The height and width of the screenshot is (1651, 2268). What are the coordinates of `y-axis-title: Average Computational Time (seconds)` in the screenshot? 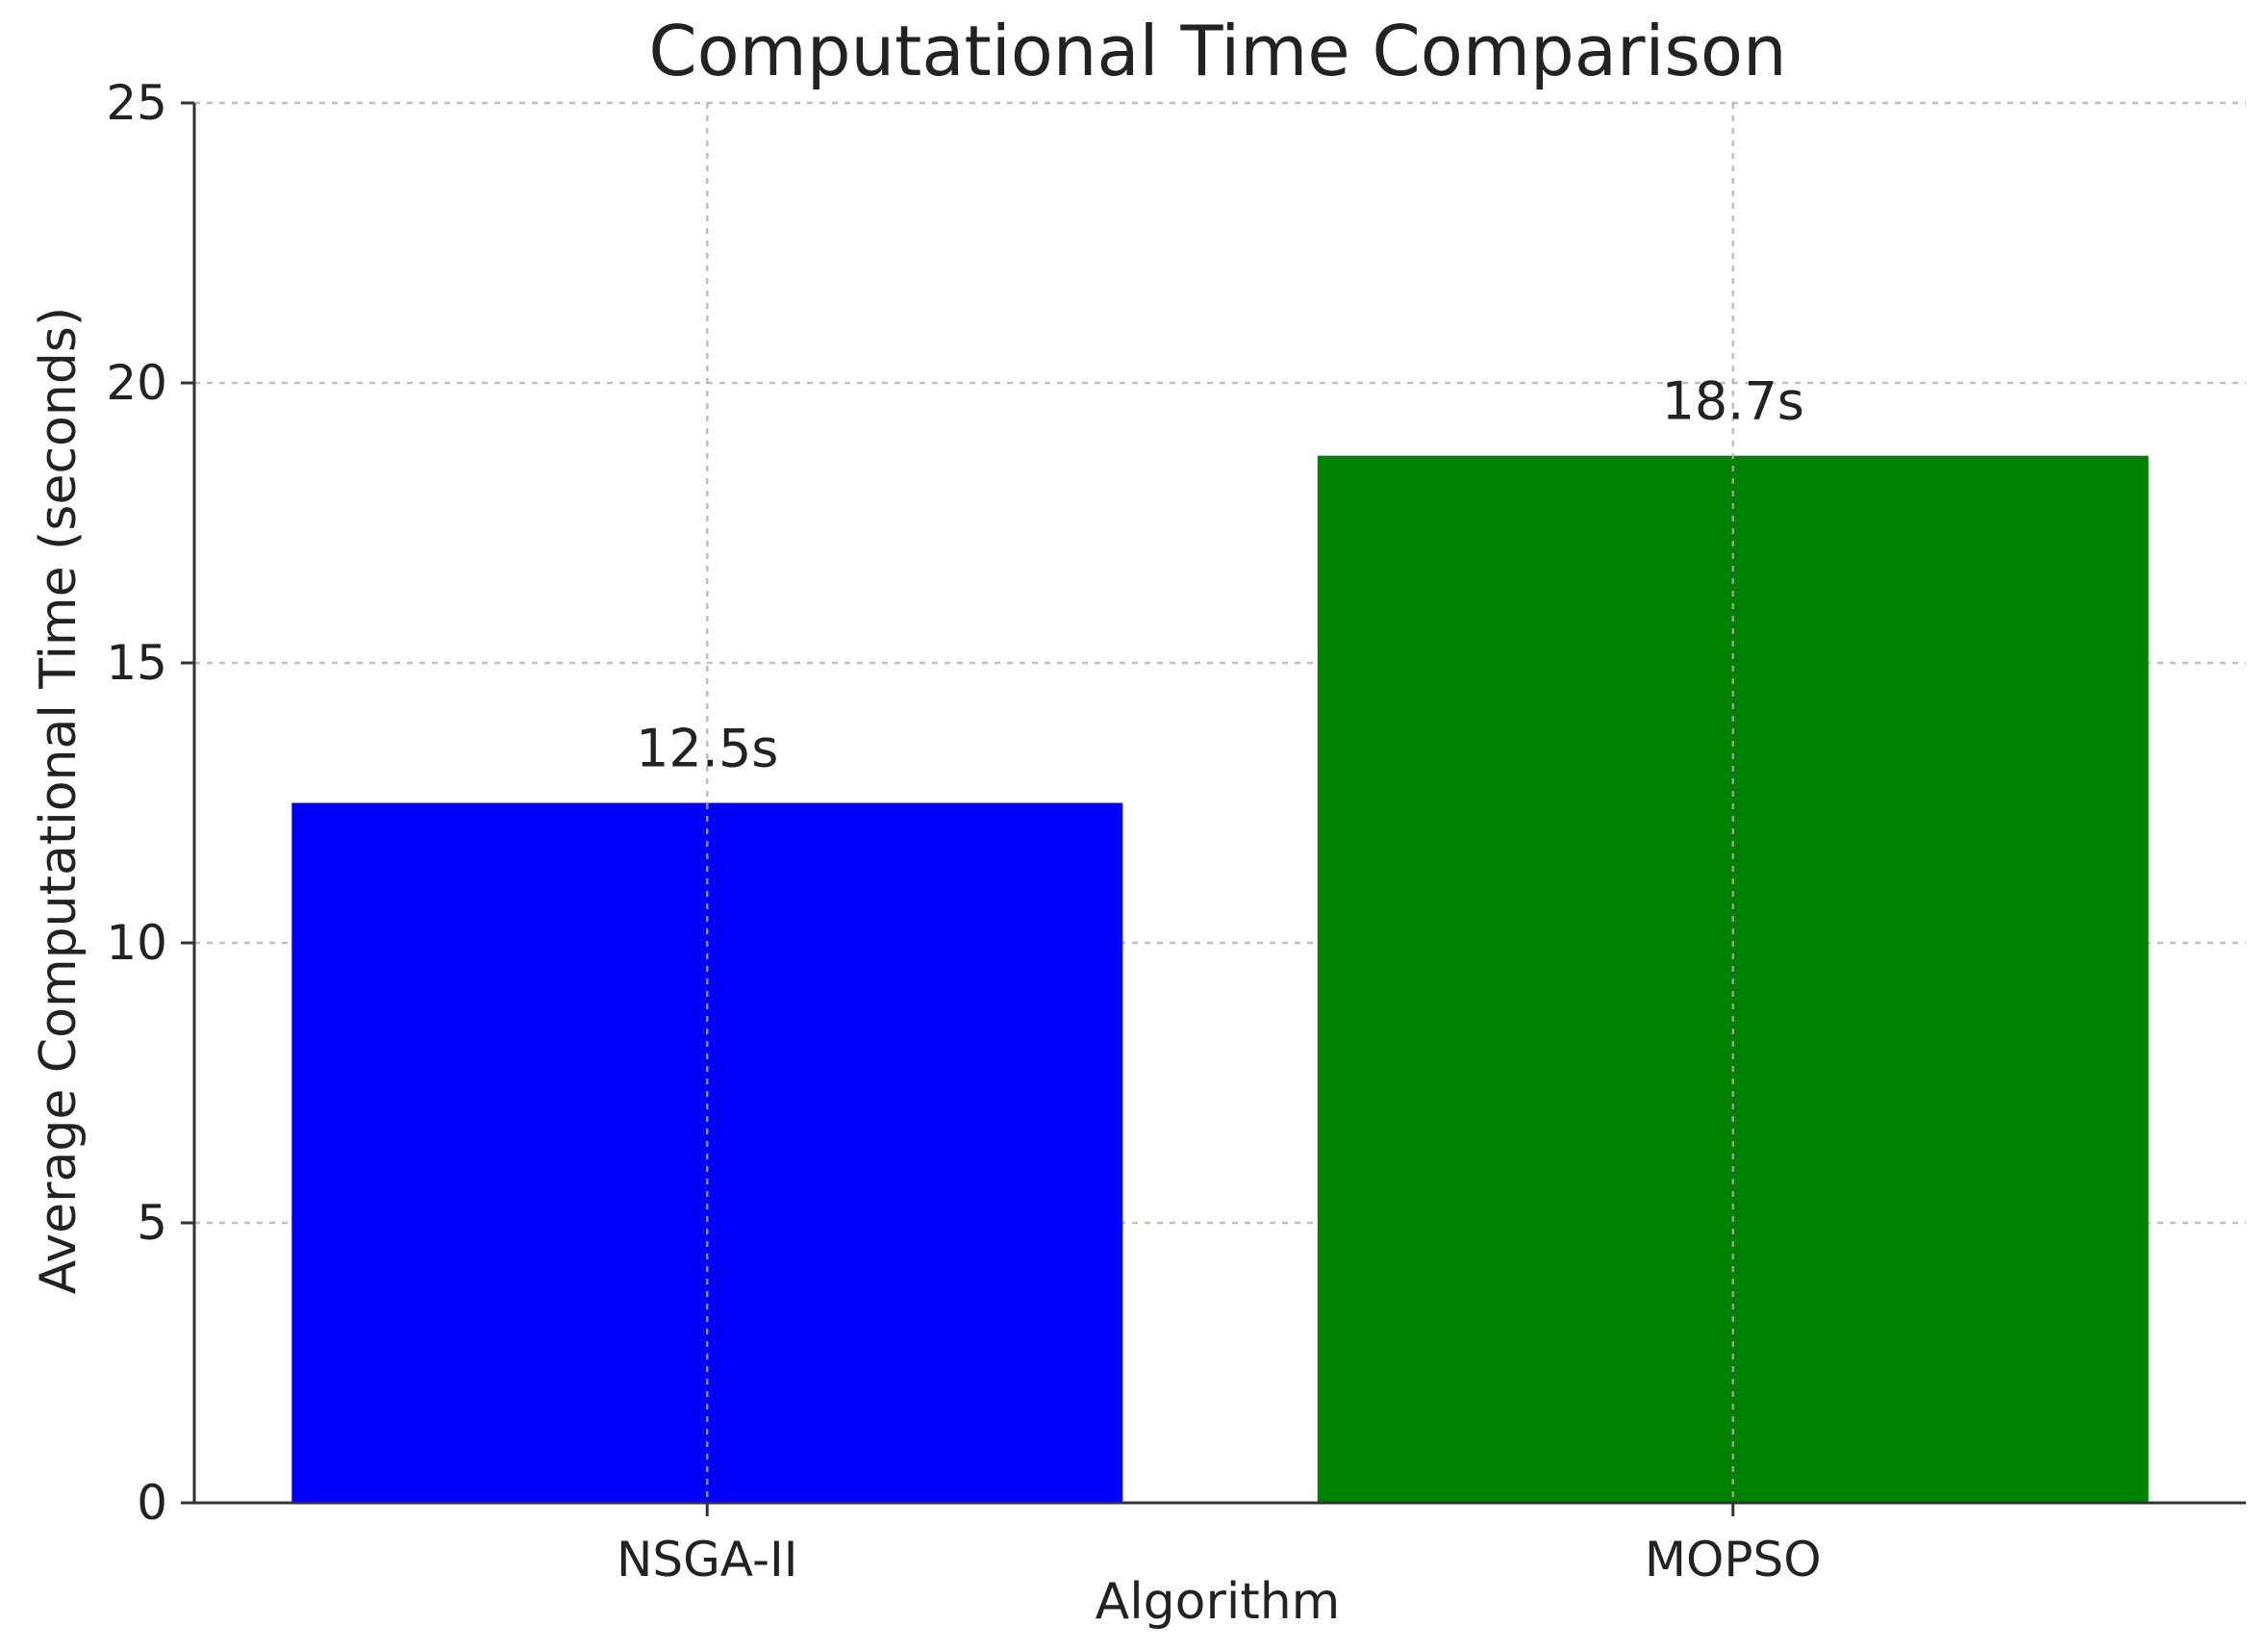 It's located at (59, 800).